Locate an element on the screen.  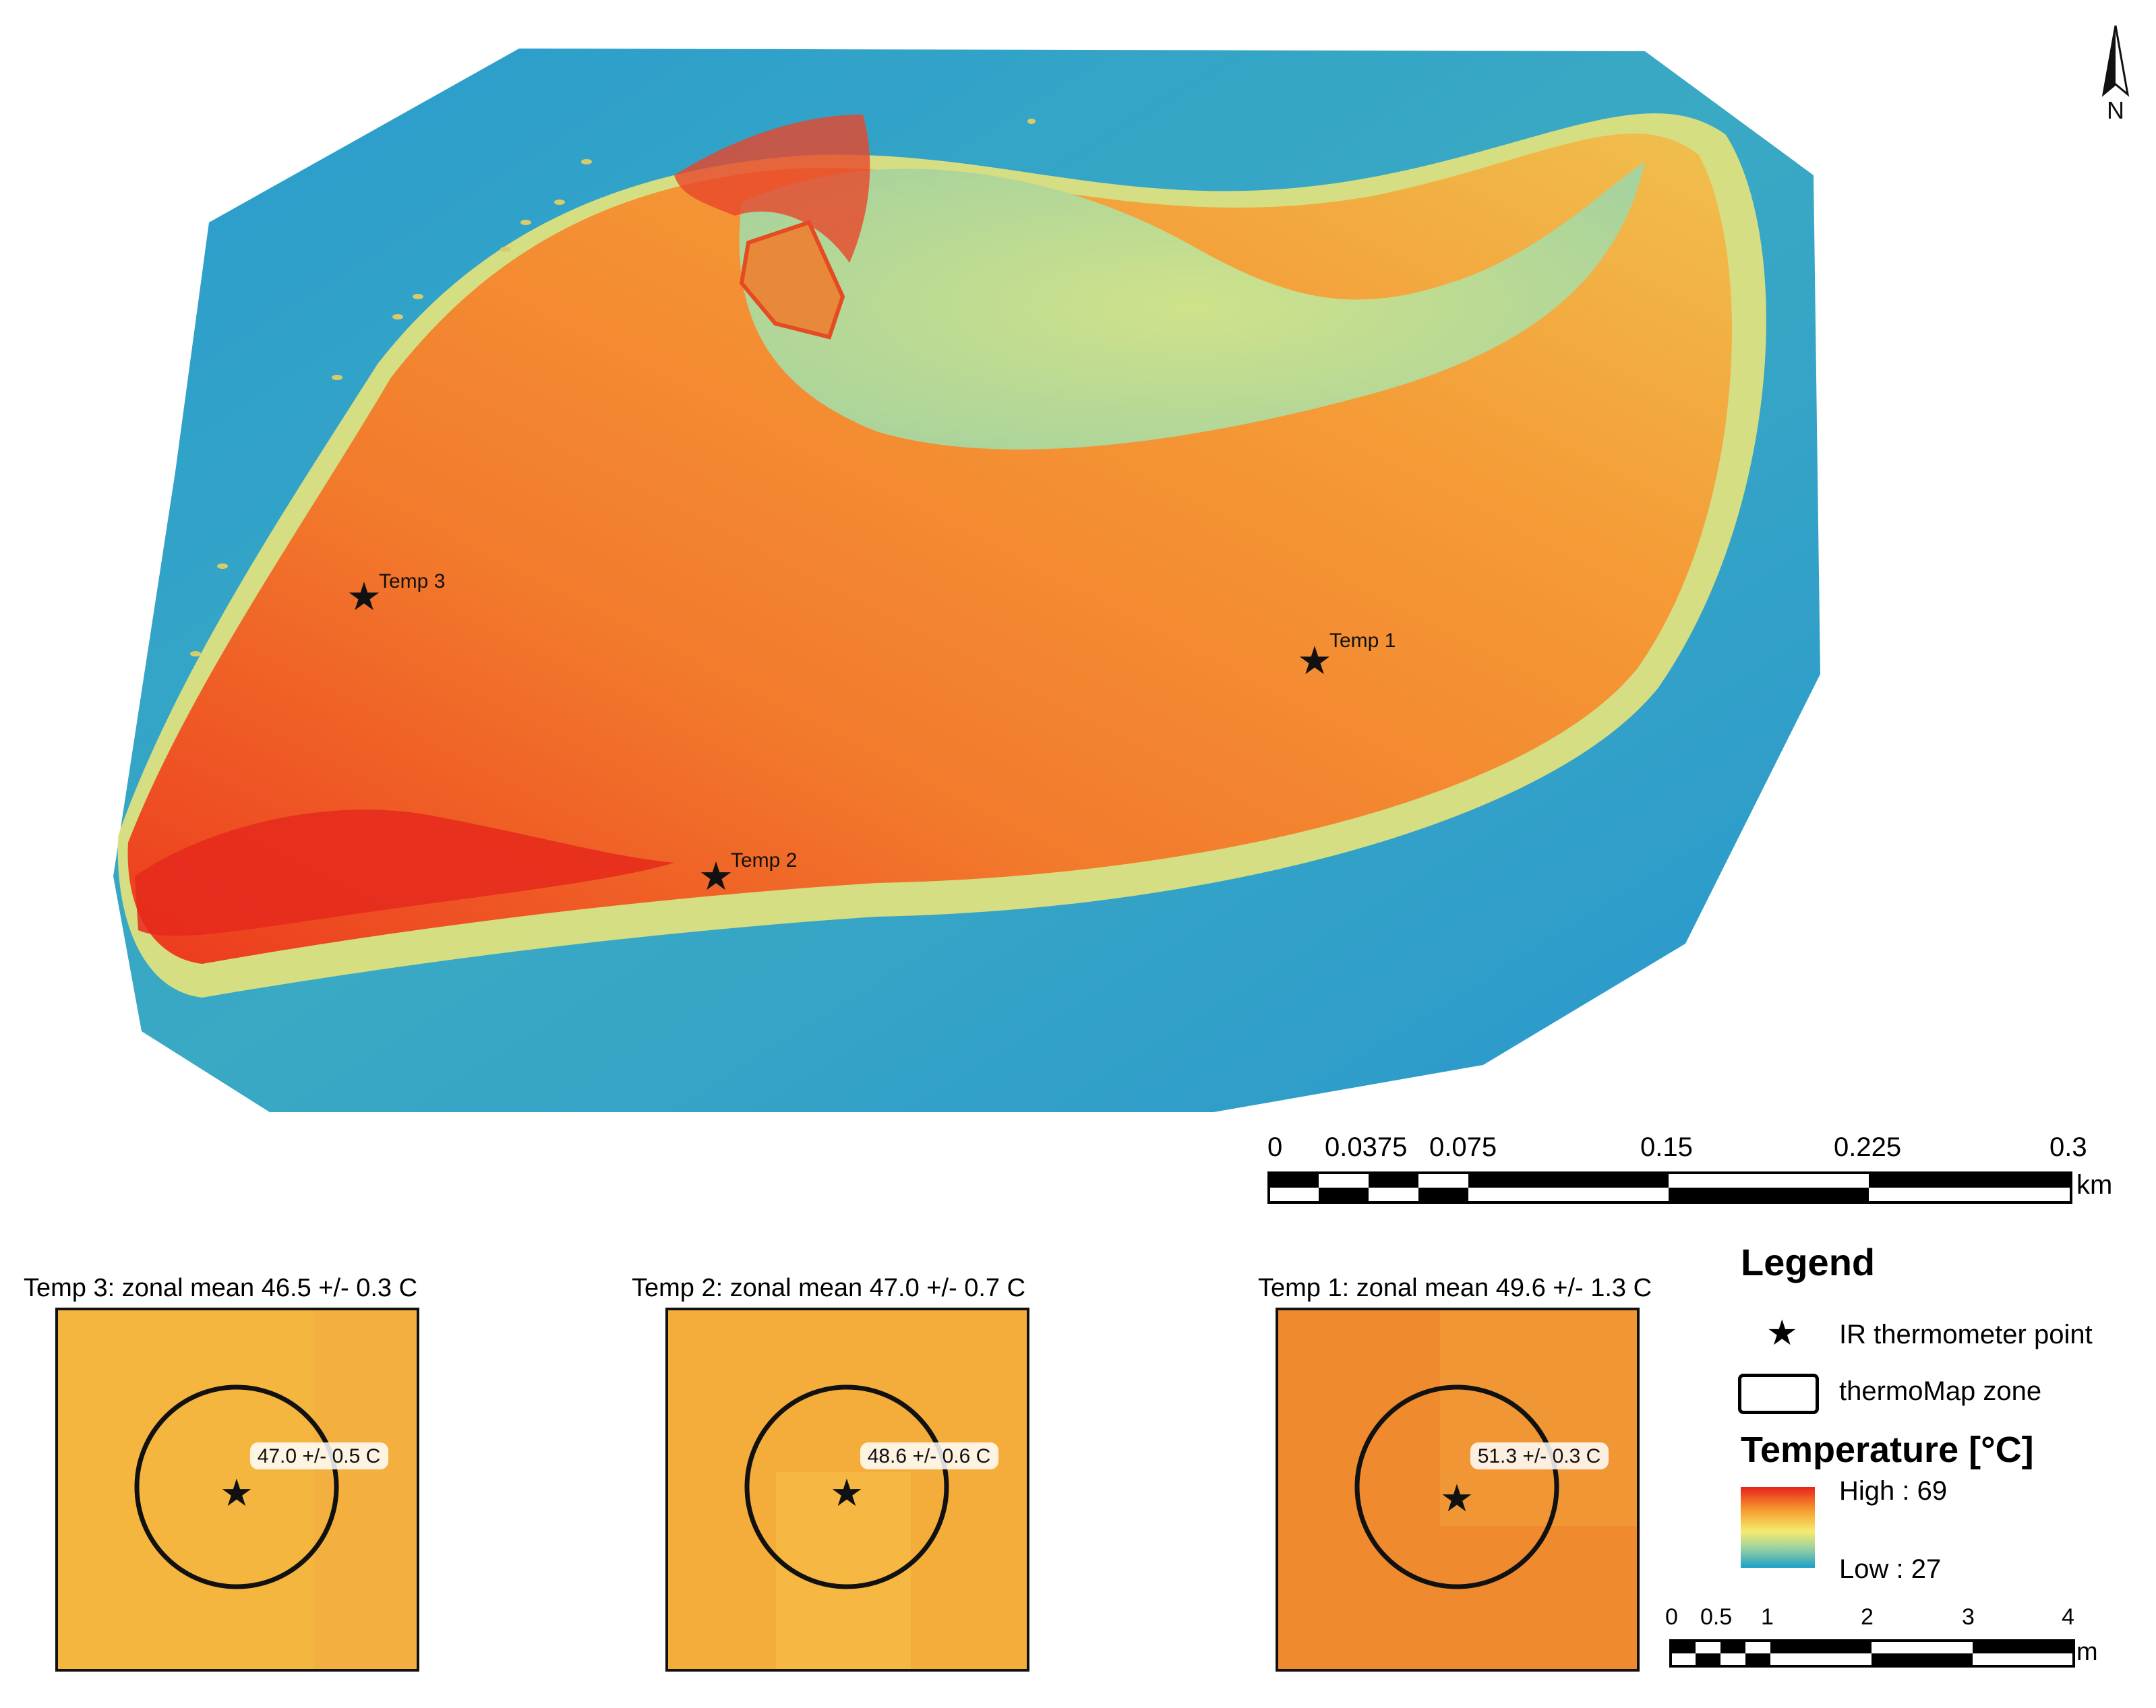
inset-title-temp2: Temp 2: zonal mean 47.0 +/- 0.7 C is located at coordinates (829, 1288).